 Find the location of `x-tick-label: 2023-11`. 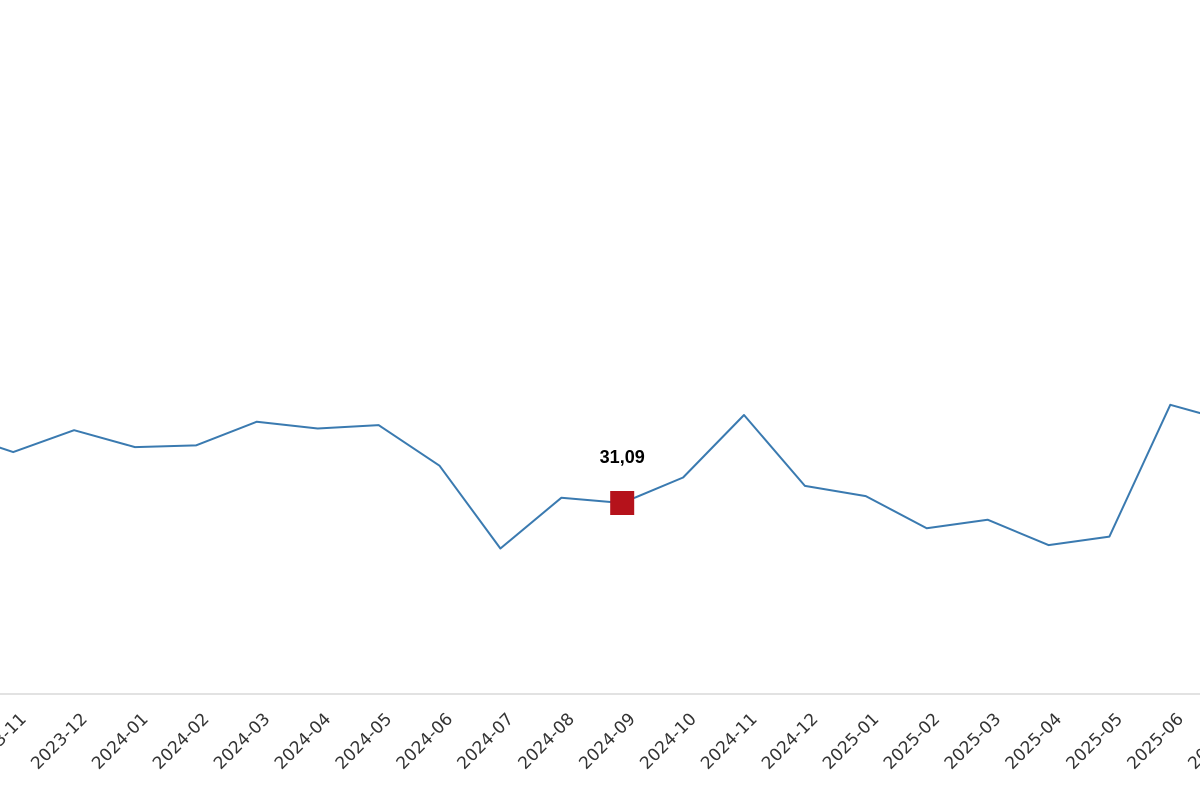

x-tick-label: 2023-11 is located at coordinates (15, 741).